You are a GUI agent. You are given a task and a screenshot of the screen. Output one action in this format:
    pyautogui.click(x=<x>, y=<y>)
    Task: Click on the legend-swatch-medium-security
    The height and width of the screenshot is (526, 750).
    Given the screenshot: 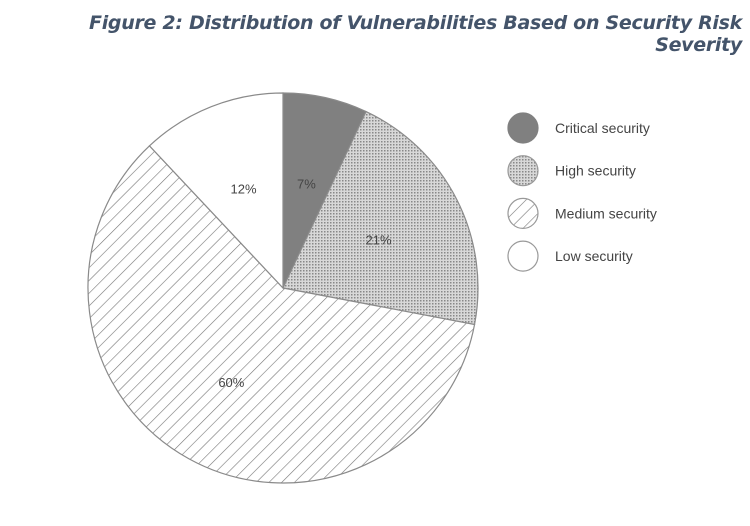 What is the action you would take?
    pyautogui.click(x=523, y=213)
    